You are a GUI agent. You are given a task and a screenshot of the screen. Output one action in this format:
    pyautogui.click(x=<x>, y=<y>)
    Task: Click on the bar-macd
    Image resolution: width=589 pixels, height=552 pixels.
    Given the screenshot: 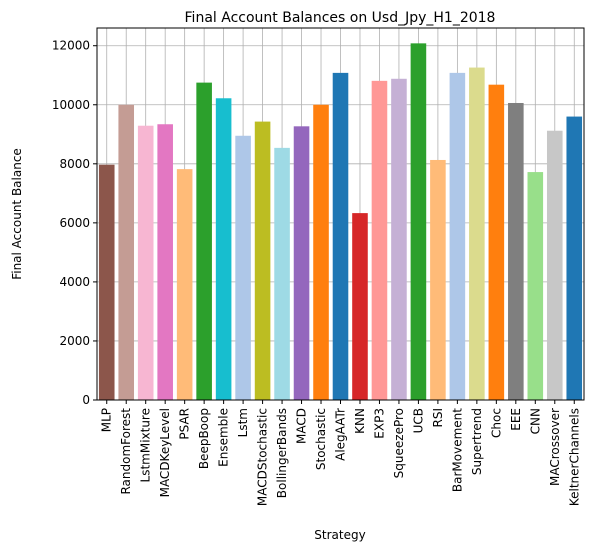 What is the action you would take?
    pyautogui.click(x=301, y=263)
    